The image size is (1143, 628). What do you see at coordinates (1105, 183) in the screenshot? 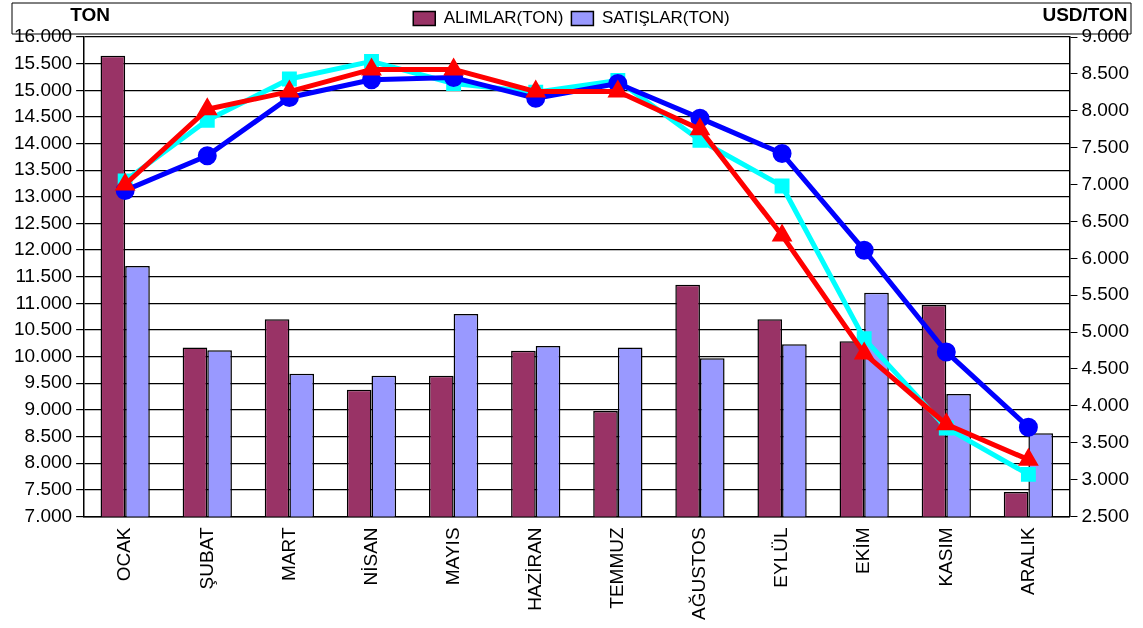
I see `y2-tick-label: 7.000` at bounding box center [1105, 183].